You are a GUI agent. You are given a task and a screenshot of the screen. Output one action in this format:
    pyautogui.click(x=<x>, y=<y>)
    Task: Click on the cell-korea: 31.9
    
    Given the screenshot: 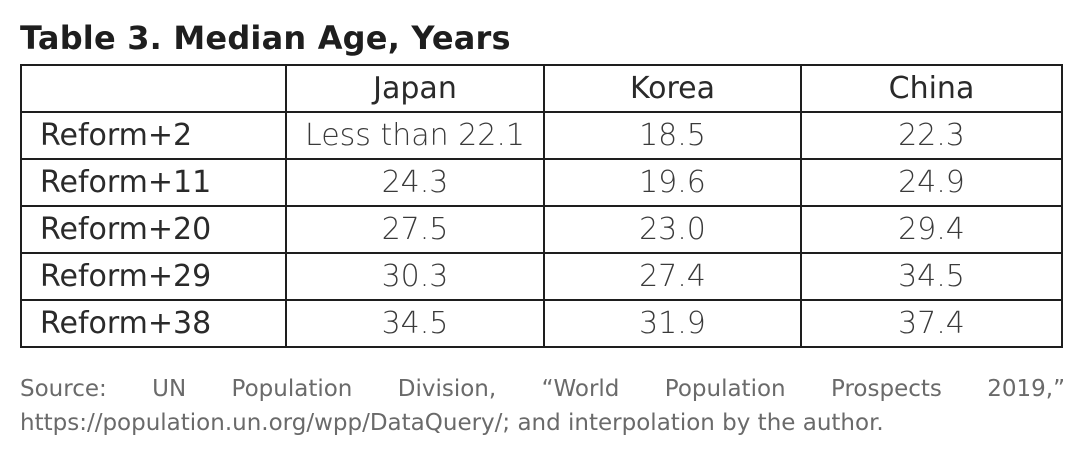 What is the action you would take?
    pyautogui.click(x=672, y=323)
    